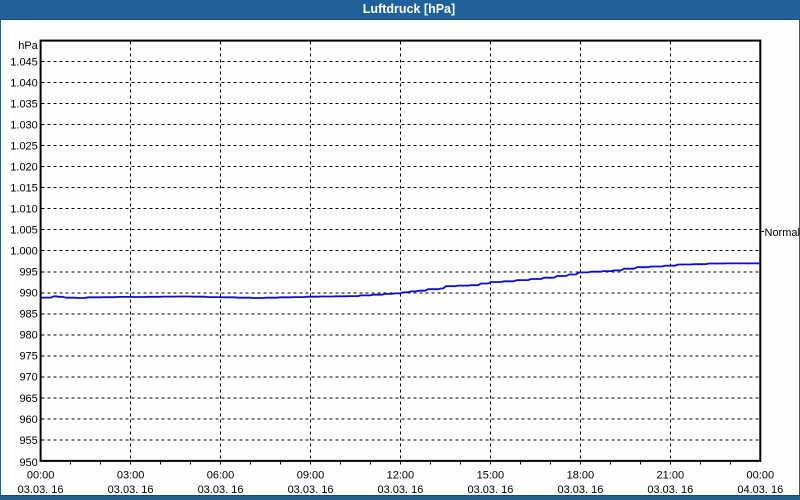 The width and height of the screenshot is (800, 500). What do you see at coordinates (24, 168) in the screenshot?
I see `svg-text: 1.020` at bounding box center [24, 168].